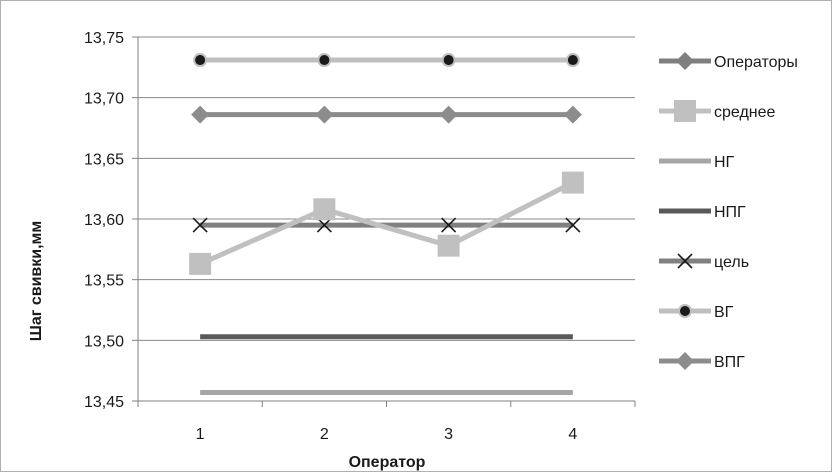 The height and width of the screenshot is (473, 832). Describe the element at coordinates (324, 434) in the screenshot. I see `x-tick-label-1: 2` at that location.